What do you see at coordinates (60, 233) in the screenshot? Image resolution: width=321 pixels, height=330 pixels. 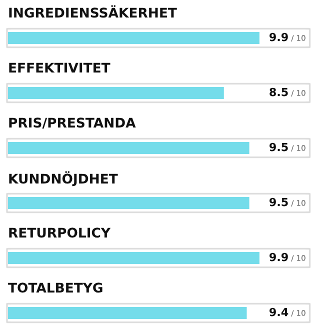 I see `y-tick-label: RETURPOLICY` at bounding box center [60, 233].